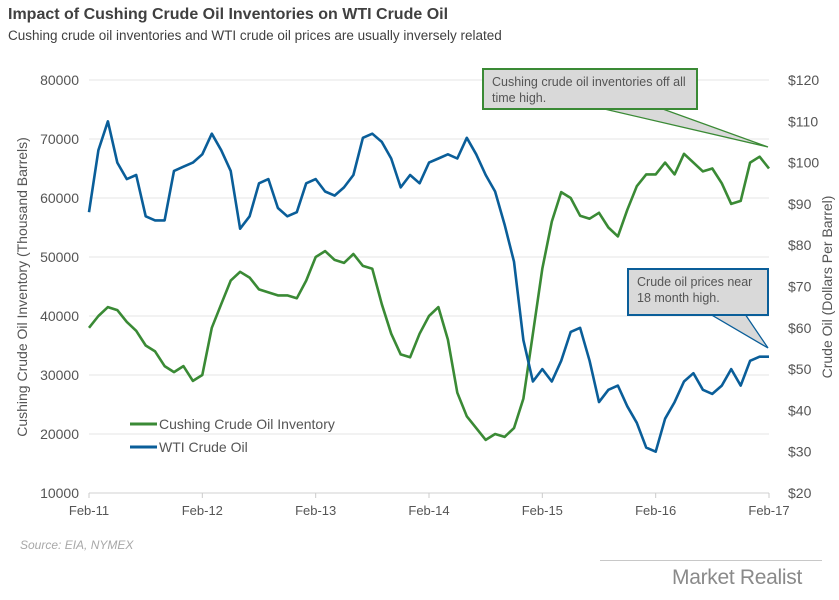  Describe the element at coordinates (315, 510) in the screenshot. I see `x-tick-label: Feb-13` at that location.